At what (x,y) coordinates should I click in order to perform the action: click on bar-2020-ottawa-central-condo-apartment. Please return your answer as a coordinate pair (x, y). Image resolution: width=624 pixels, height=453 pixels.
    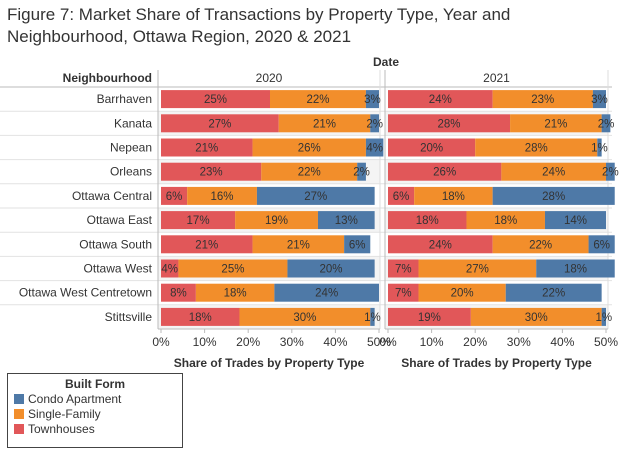
    Looking at the image, I should click on (315, 195).